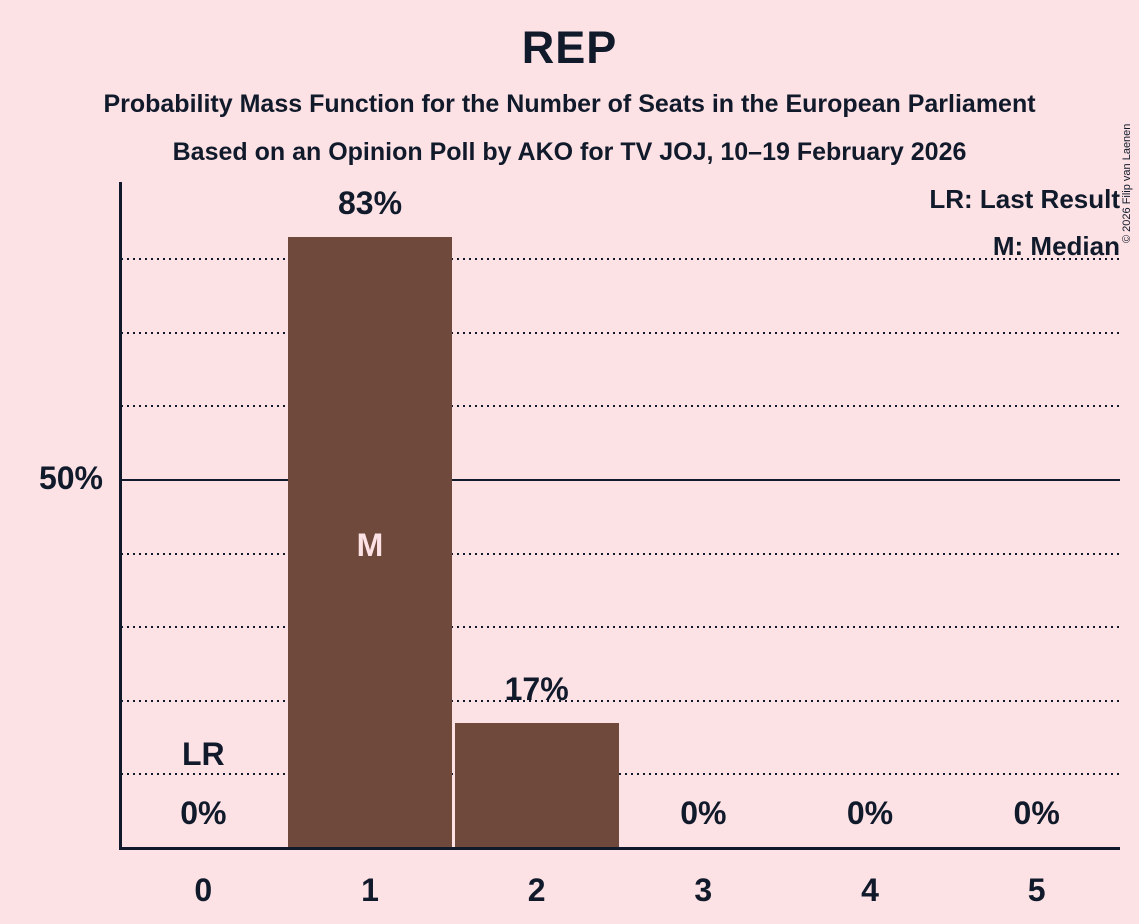  Describe the element at coordinates (203, 890) in the screenshot. I see `x-tick-label-0: 0` at that location.